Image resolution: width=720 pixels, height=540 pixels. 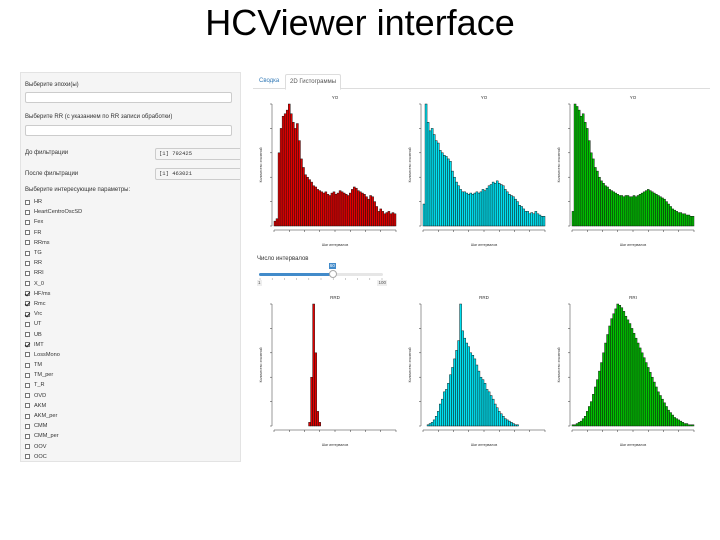 What do you see at coordinates (128, 97) in the screenshot?
I see `events-input` at bounding box center [128, 97].